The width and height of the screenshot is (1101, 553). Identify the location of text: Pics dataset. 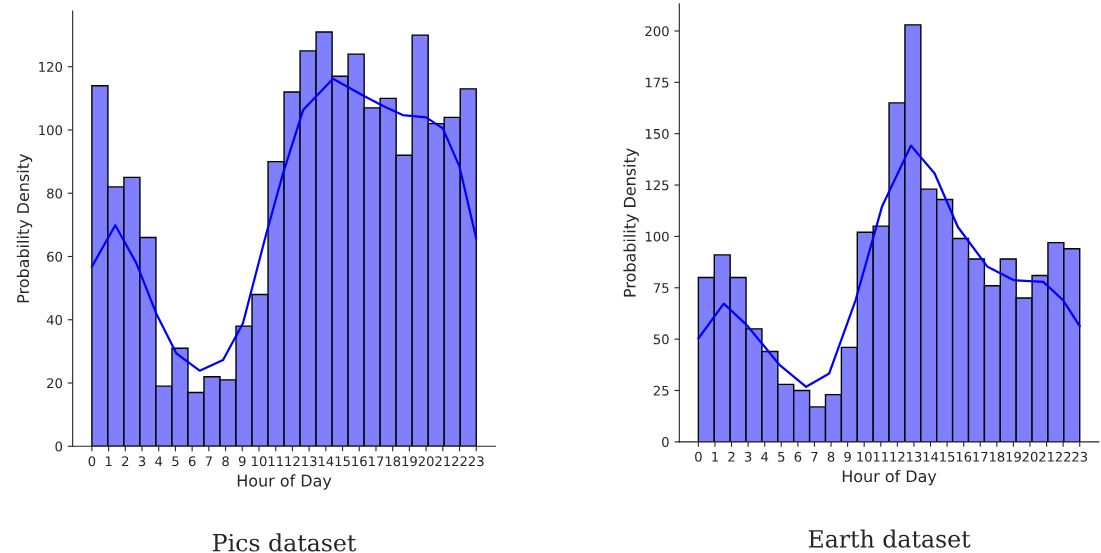
(285, 542).